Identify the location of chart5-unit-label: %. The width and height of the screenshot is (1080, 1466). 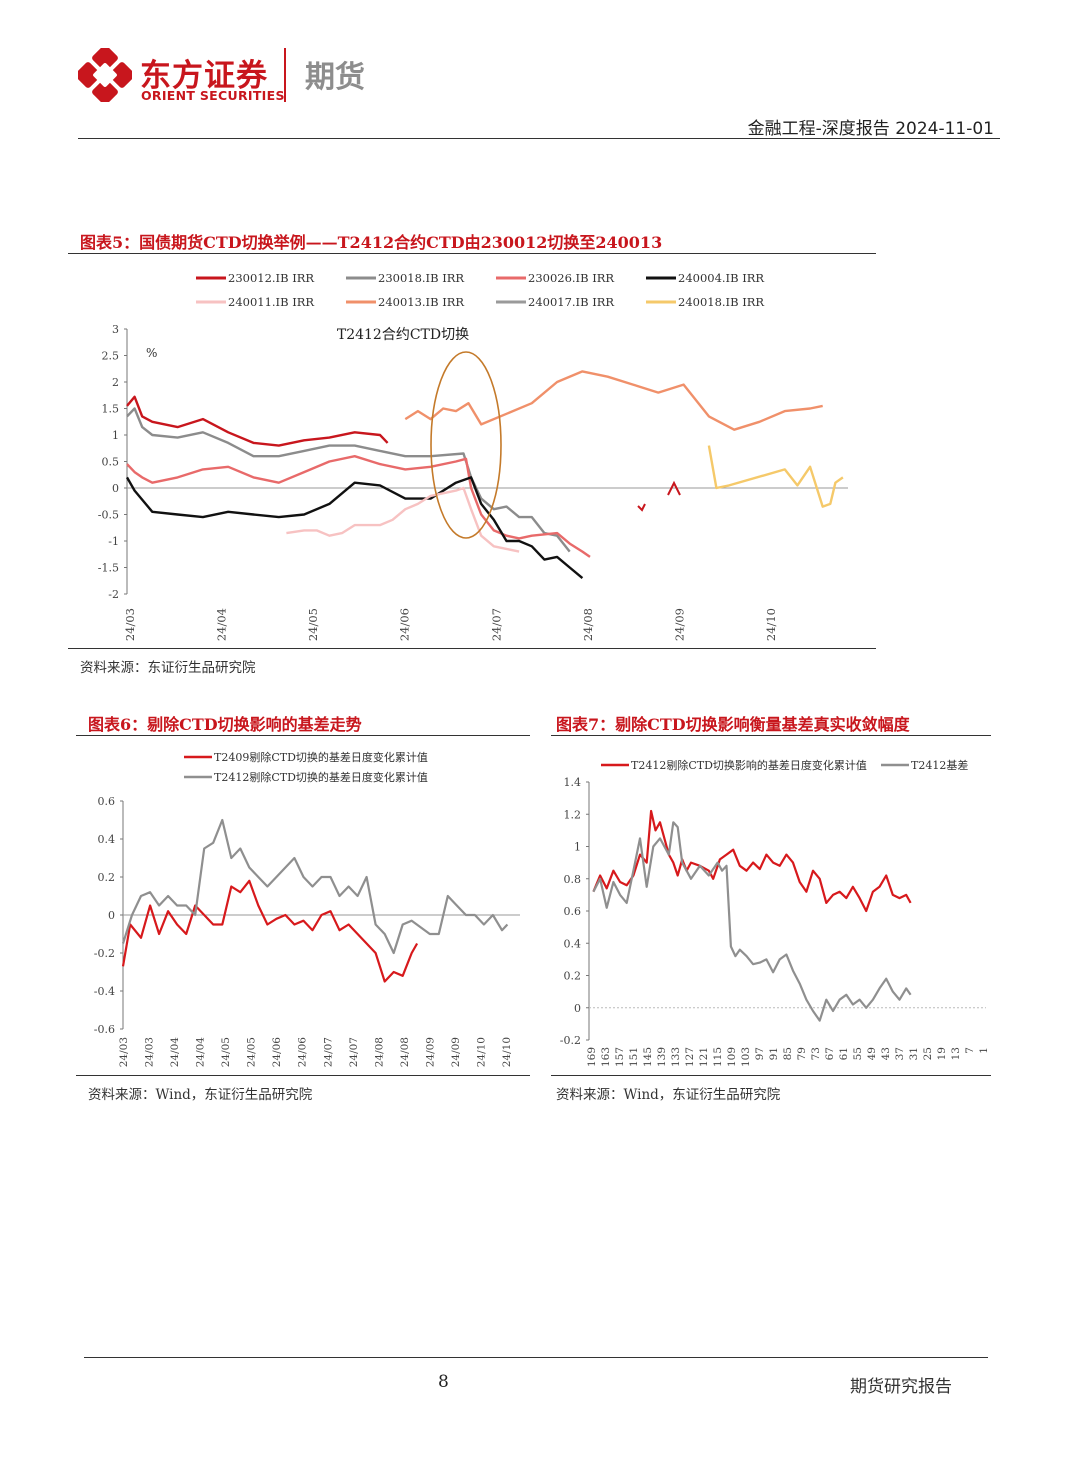
(151, 353).